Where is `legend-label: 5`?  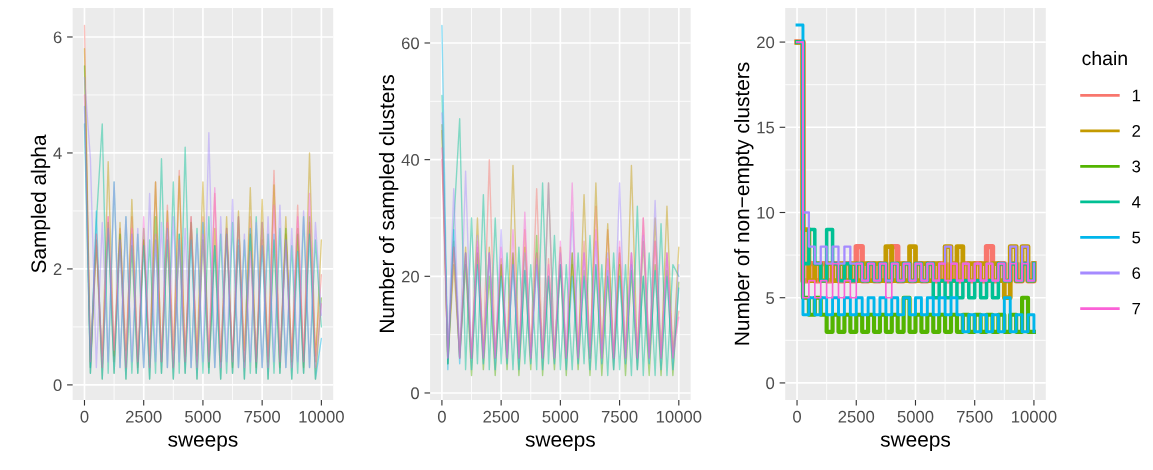
legend-label: 5 is located at coordinates (1136, 237).